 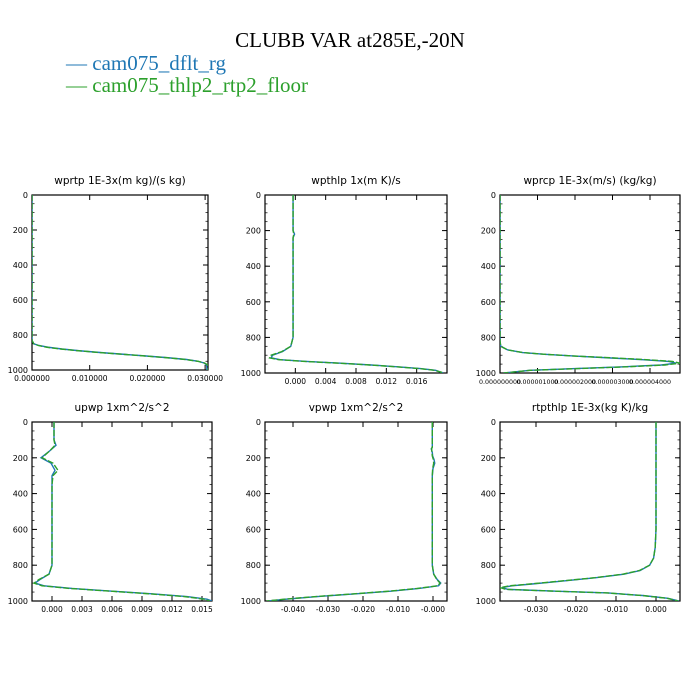 What do you see at coordinates (159, 63) in the screenshot?
I see `legend-label-series-a: cam075_dflt_rg` at bounding box center [159, 63].